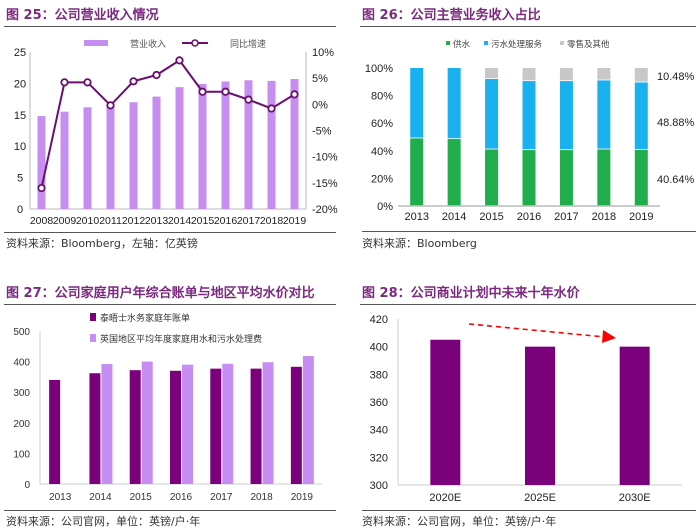  What do you see at coordinates (517, 44) in the screenshot?
I see `chart26-legend-label: 污水处理服务` at bounding box center [517, 44].